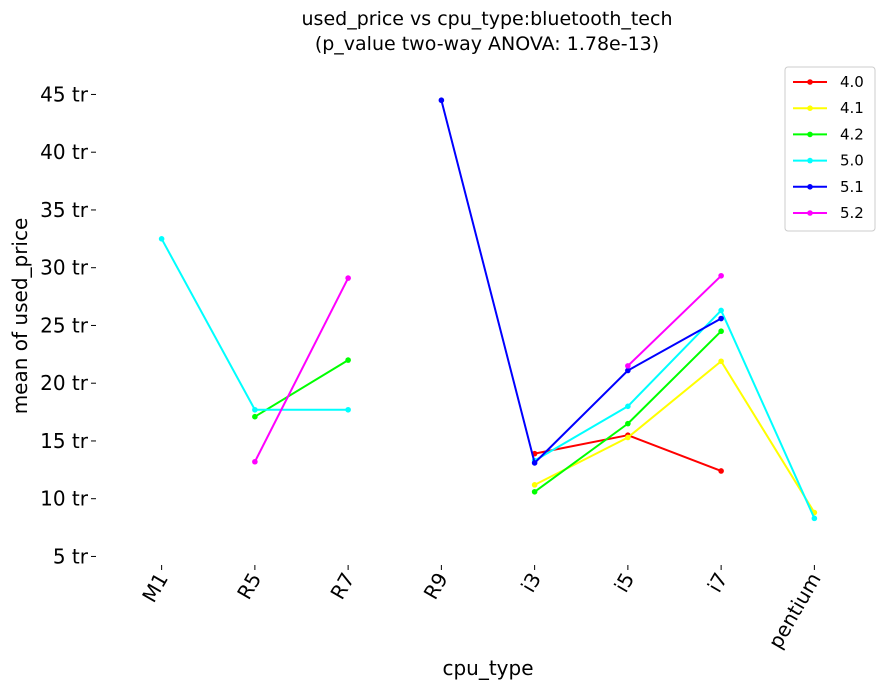  Describe the element at coordinates (64, 94) in the screenshot. I see `y-tick-label: 45 tr` at that location.